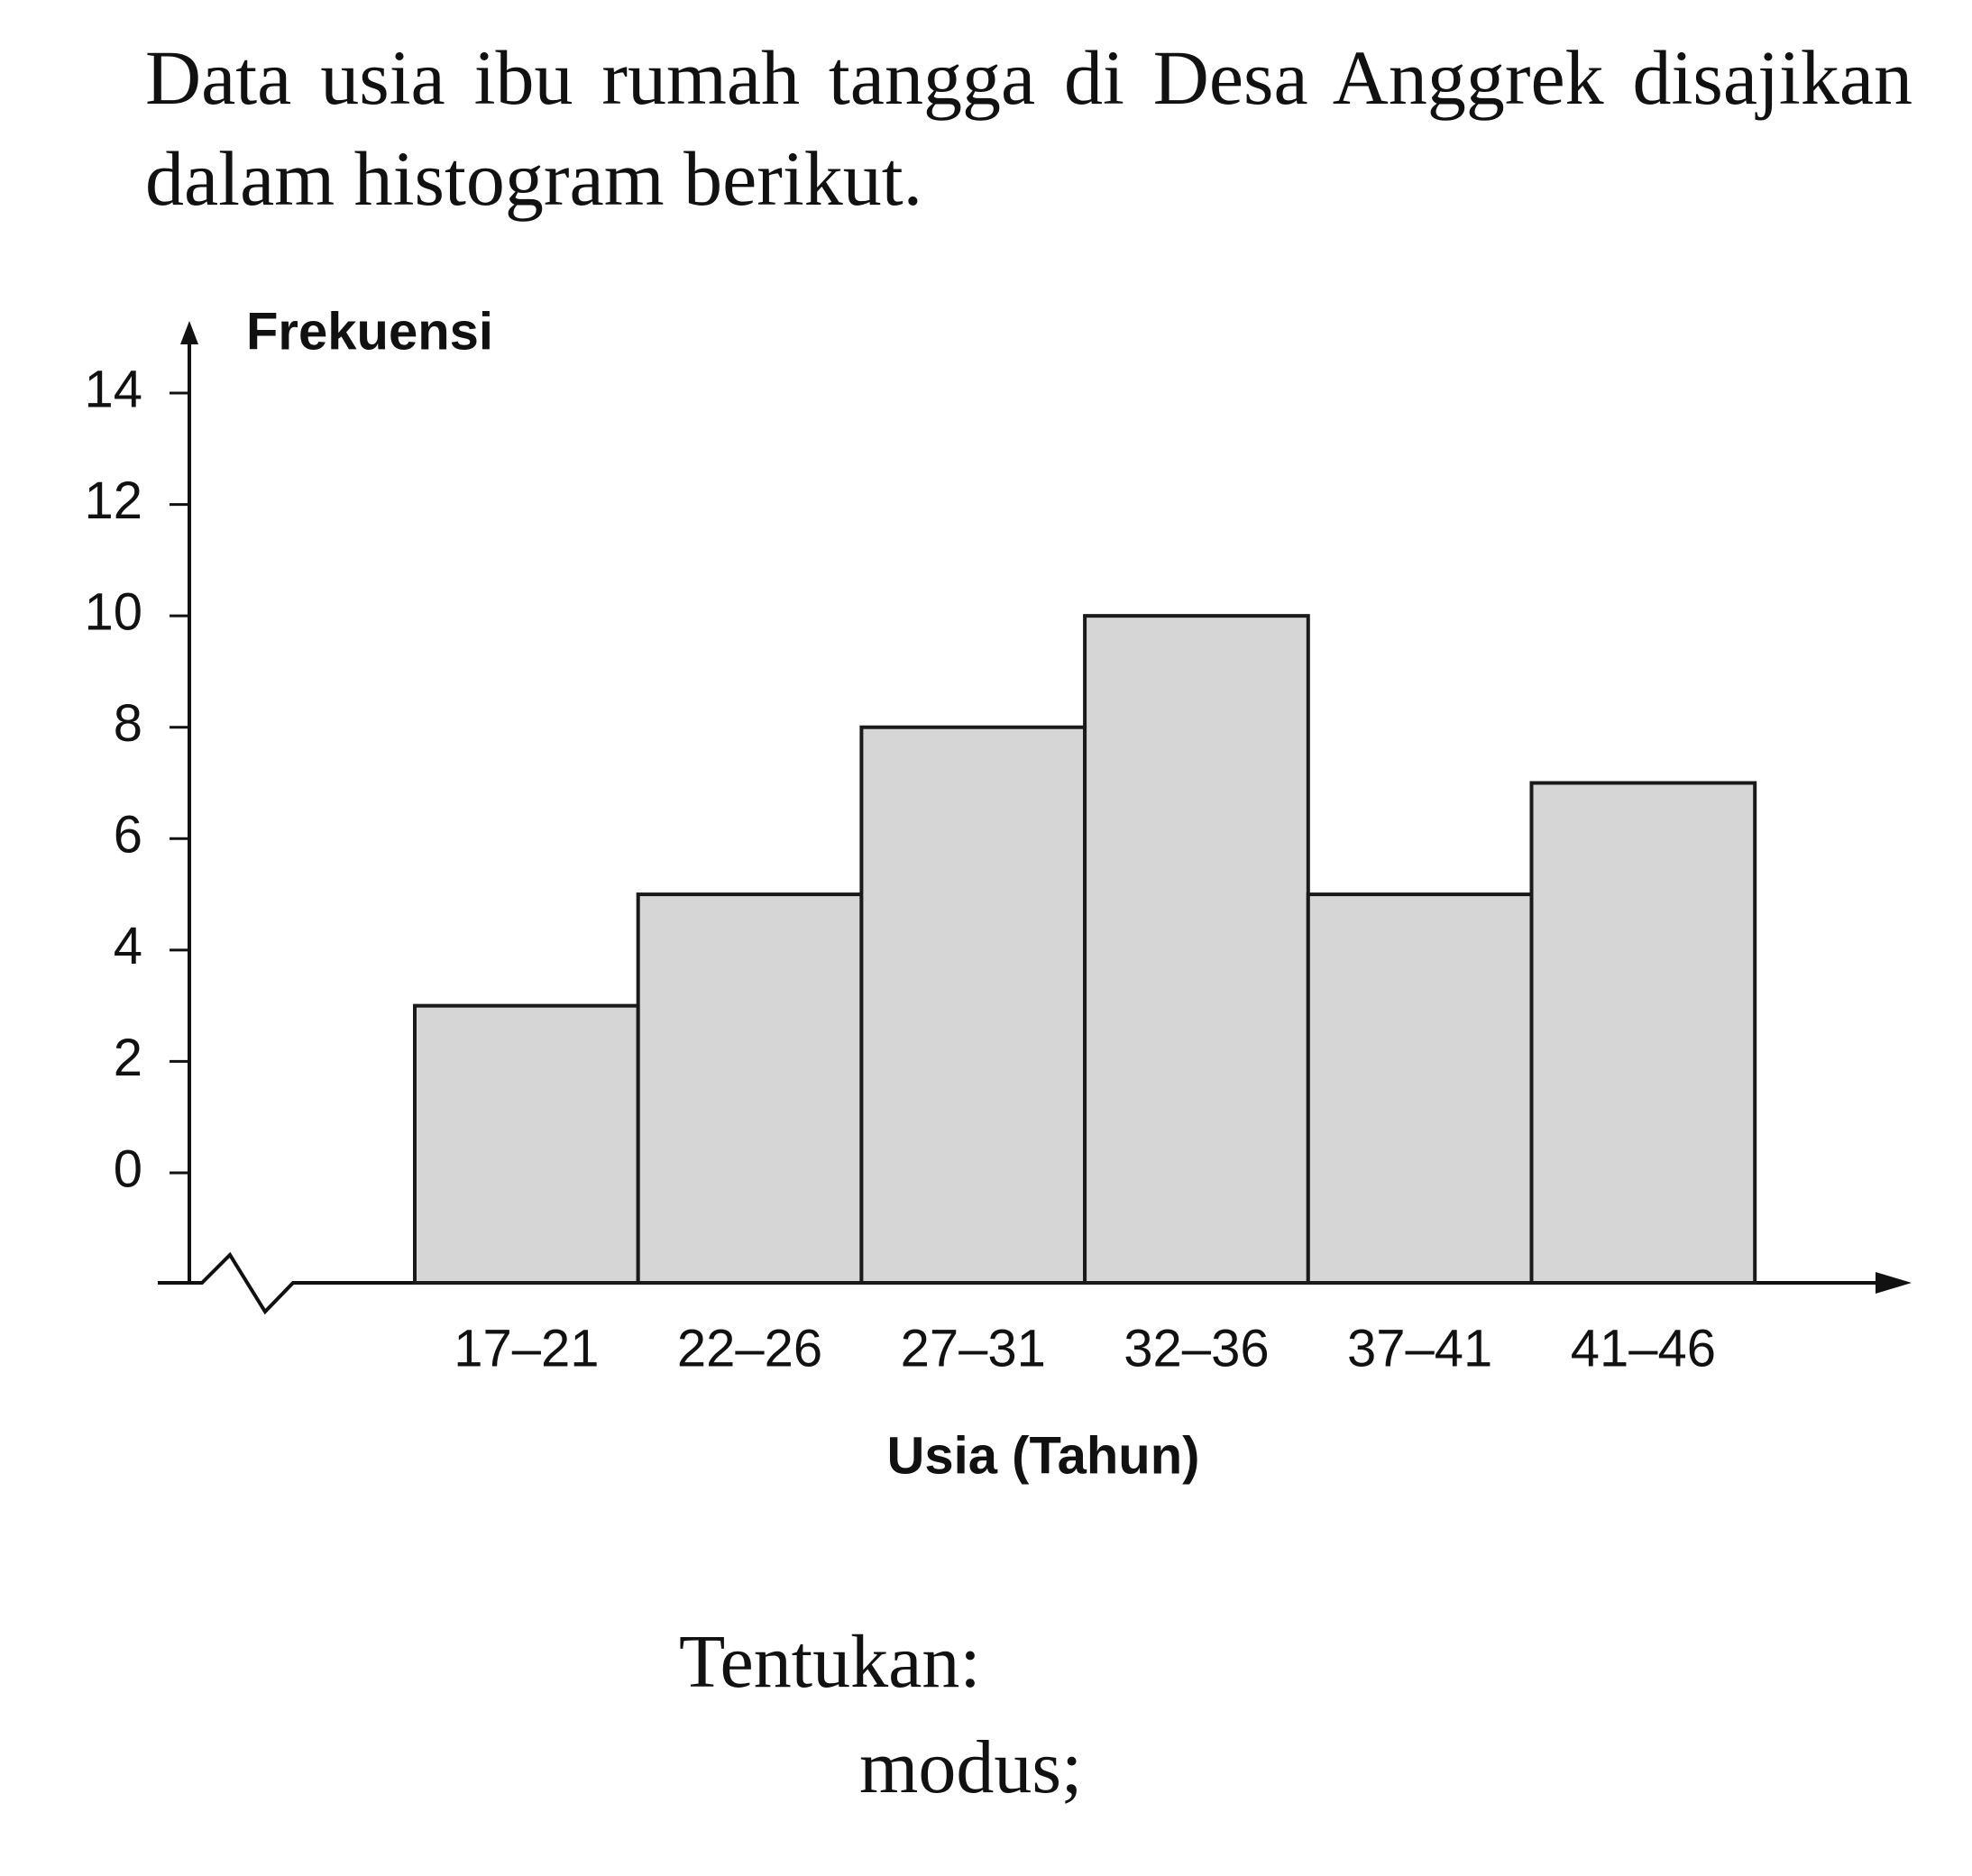  I want to click on x-tick-label: 32–36, so click(1196, 1348).